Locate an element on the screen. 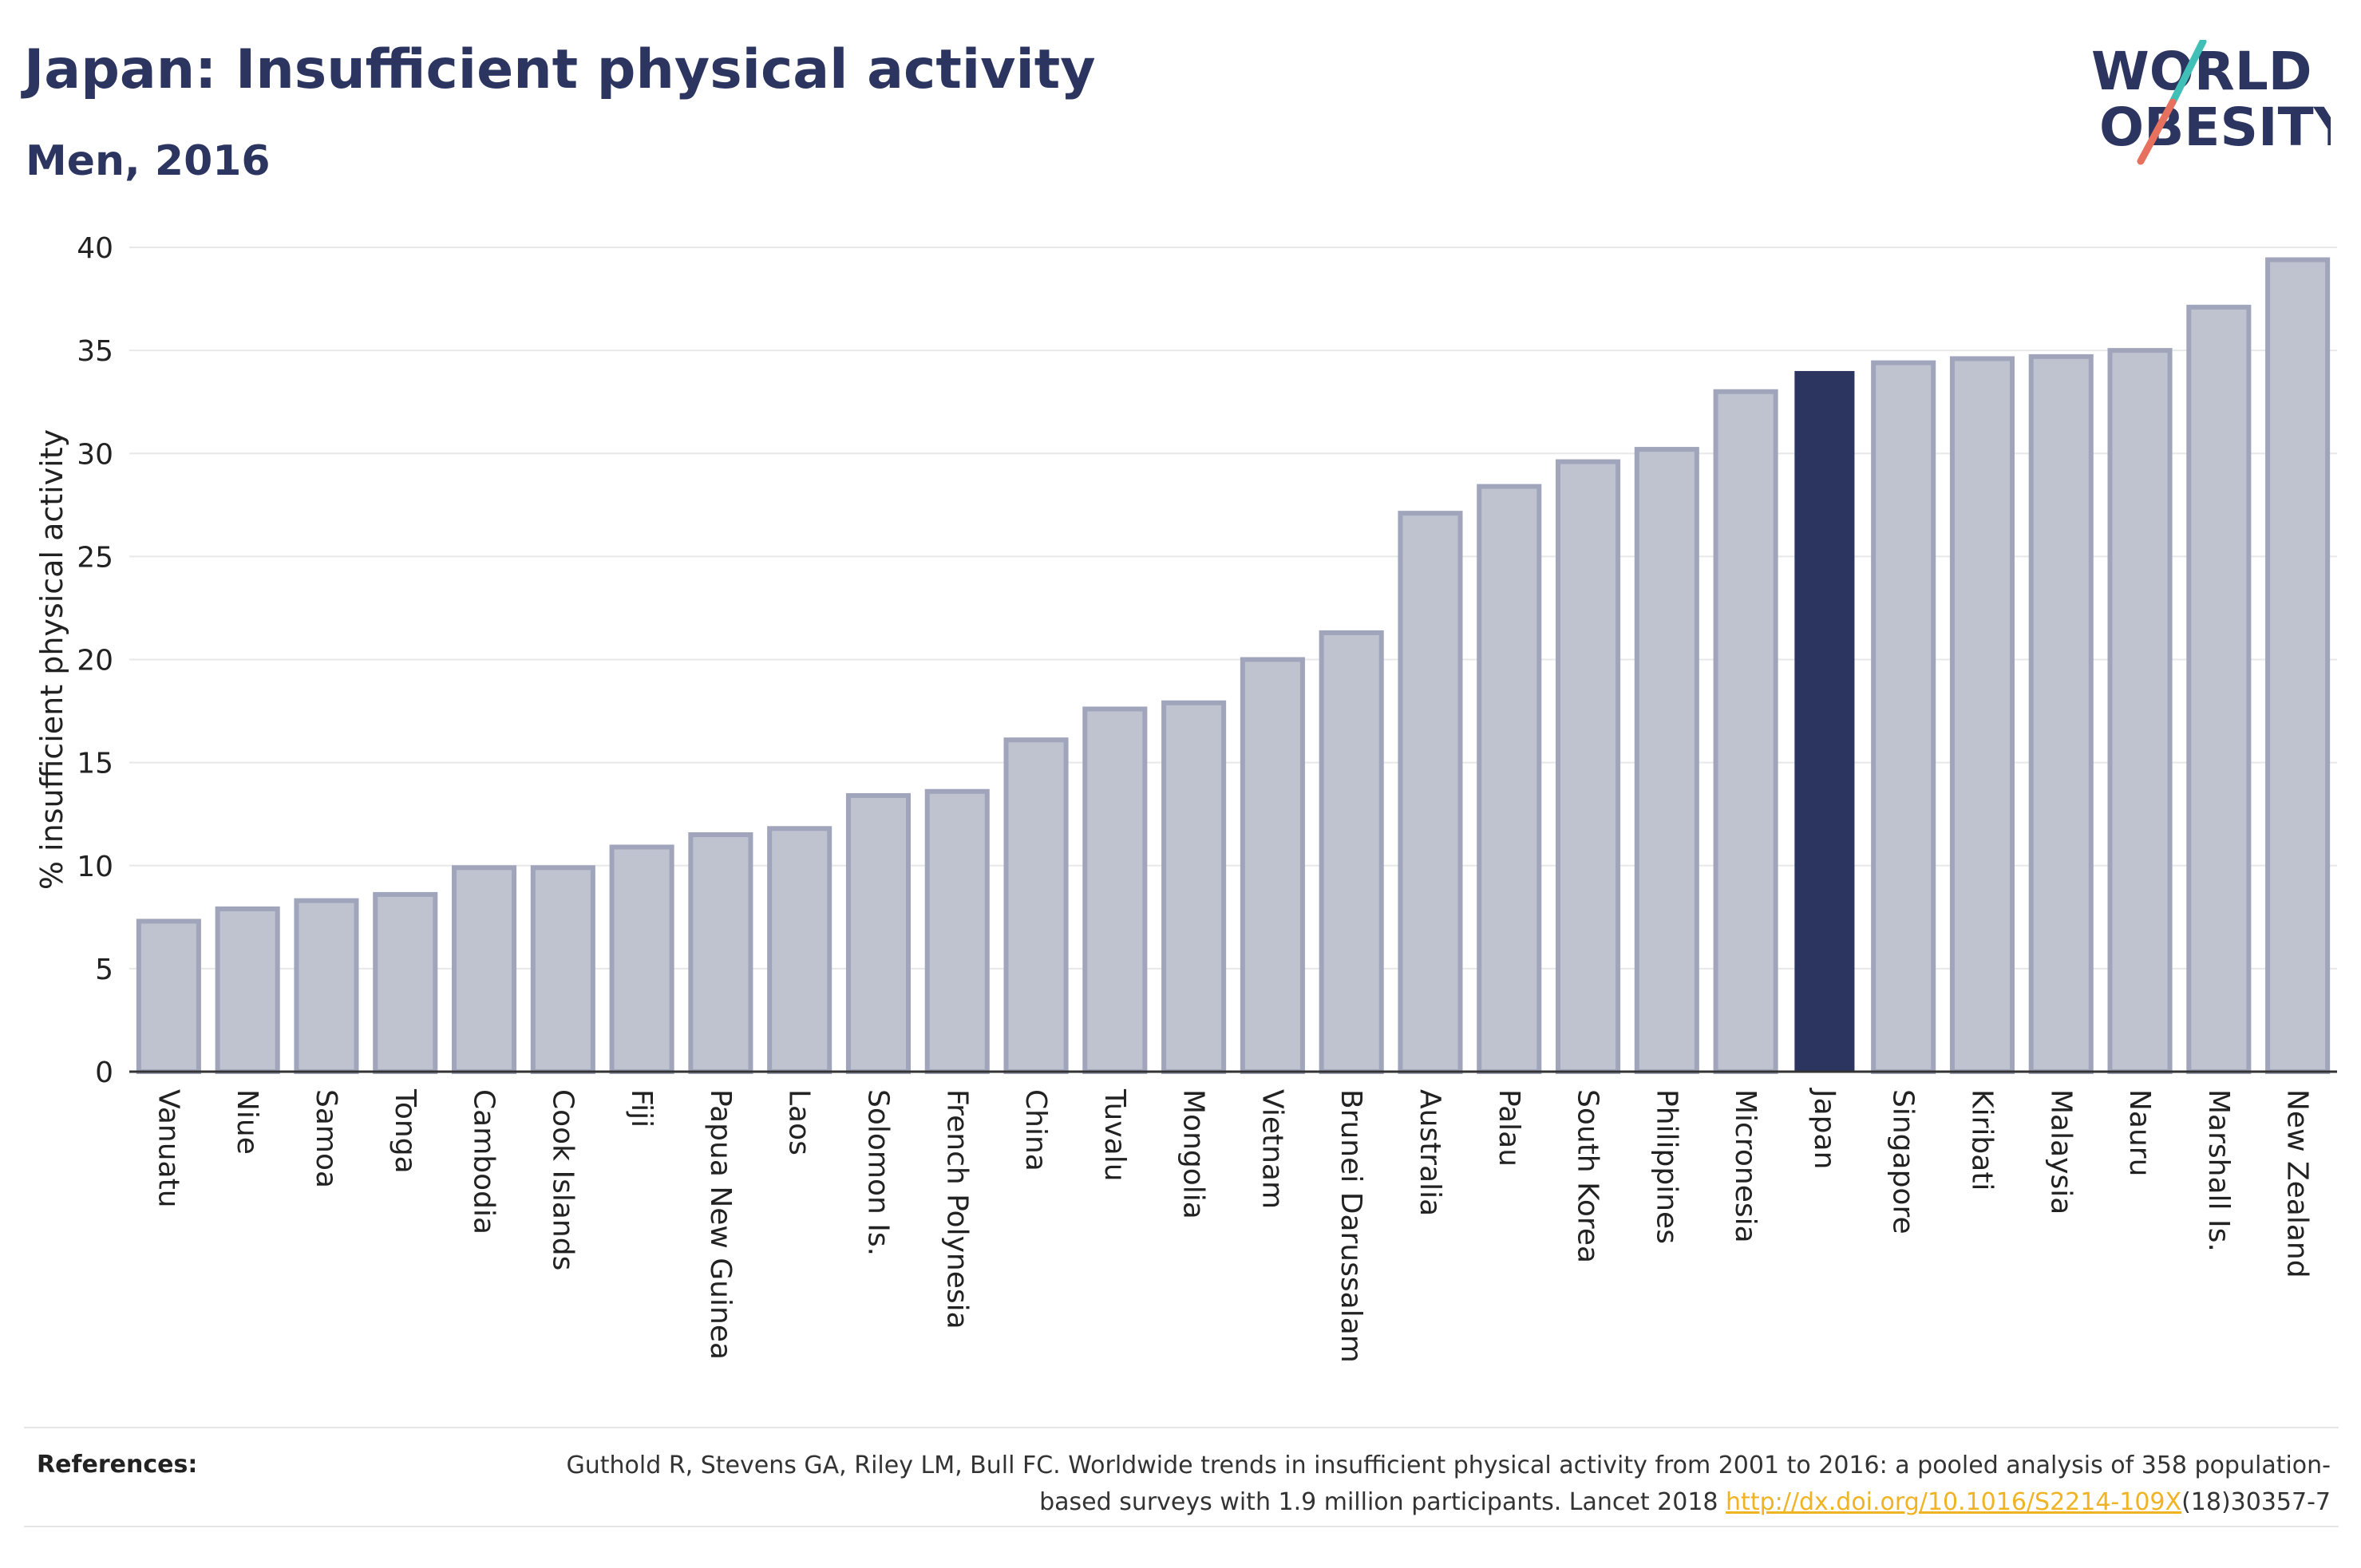 The image size is (2361, 1568). bar-south-korea is located at coordinates (1588, 766).